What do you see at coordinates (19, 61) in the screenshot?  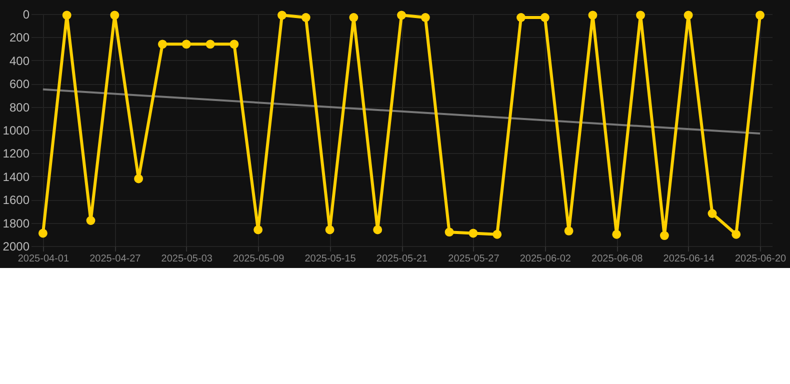 I see `y-tick-label: 400` at bounding box center [19, 61].